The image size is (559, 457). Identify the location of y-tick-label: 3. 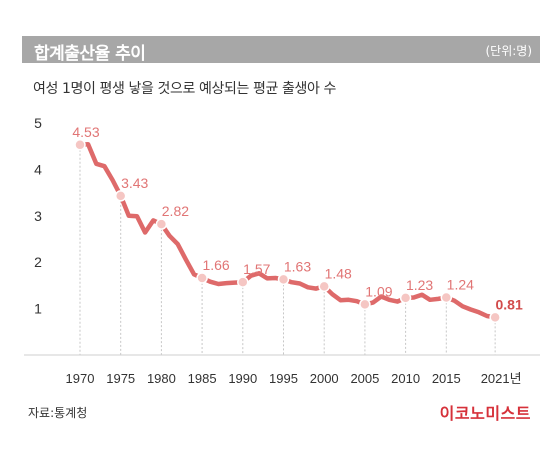
(38, 216).